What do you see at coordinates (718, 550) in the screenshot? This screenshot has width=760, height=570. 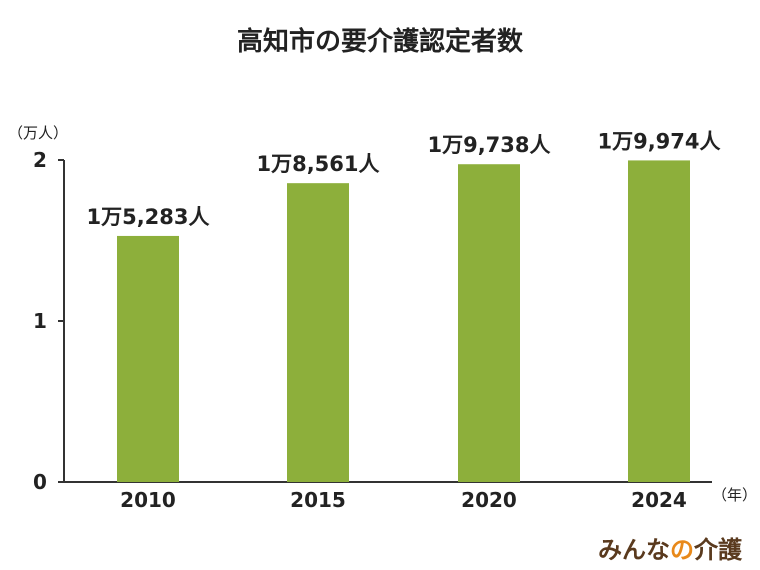 I see `logo-text-end: 介護` at bounding box center [718, 550].